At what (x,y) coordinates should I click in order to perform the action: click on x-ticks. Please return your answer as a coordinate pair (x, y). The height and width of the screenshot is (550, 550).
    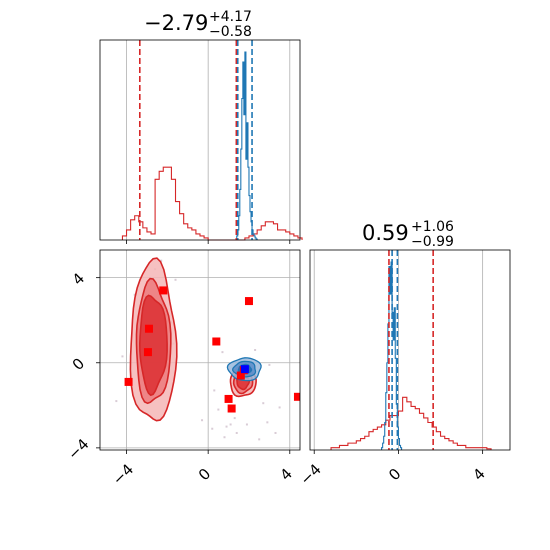
    Looking at the image, I should click on (208, 242).